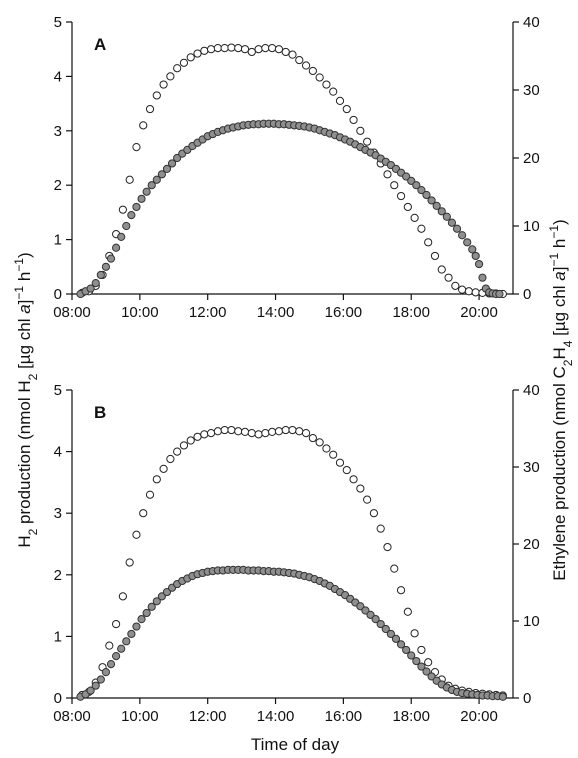 This screenshot has width=578, height=758. I want to click on axis-title-part: ], so click(559, 268).